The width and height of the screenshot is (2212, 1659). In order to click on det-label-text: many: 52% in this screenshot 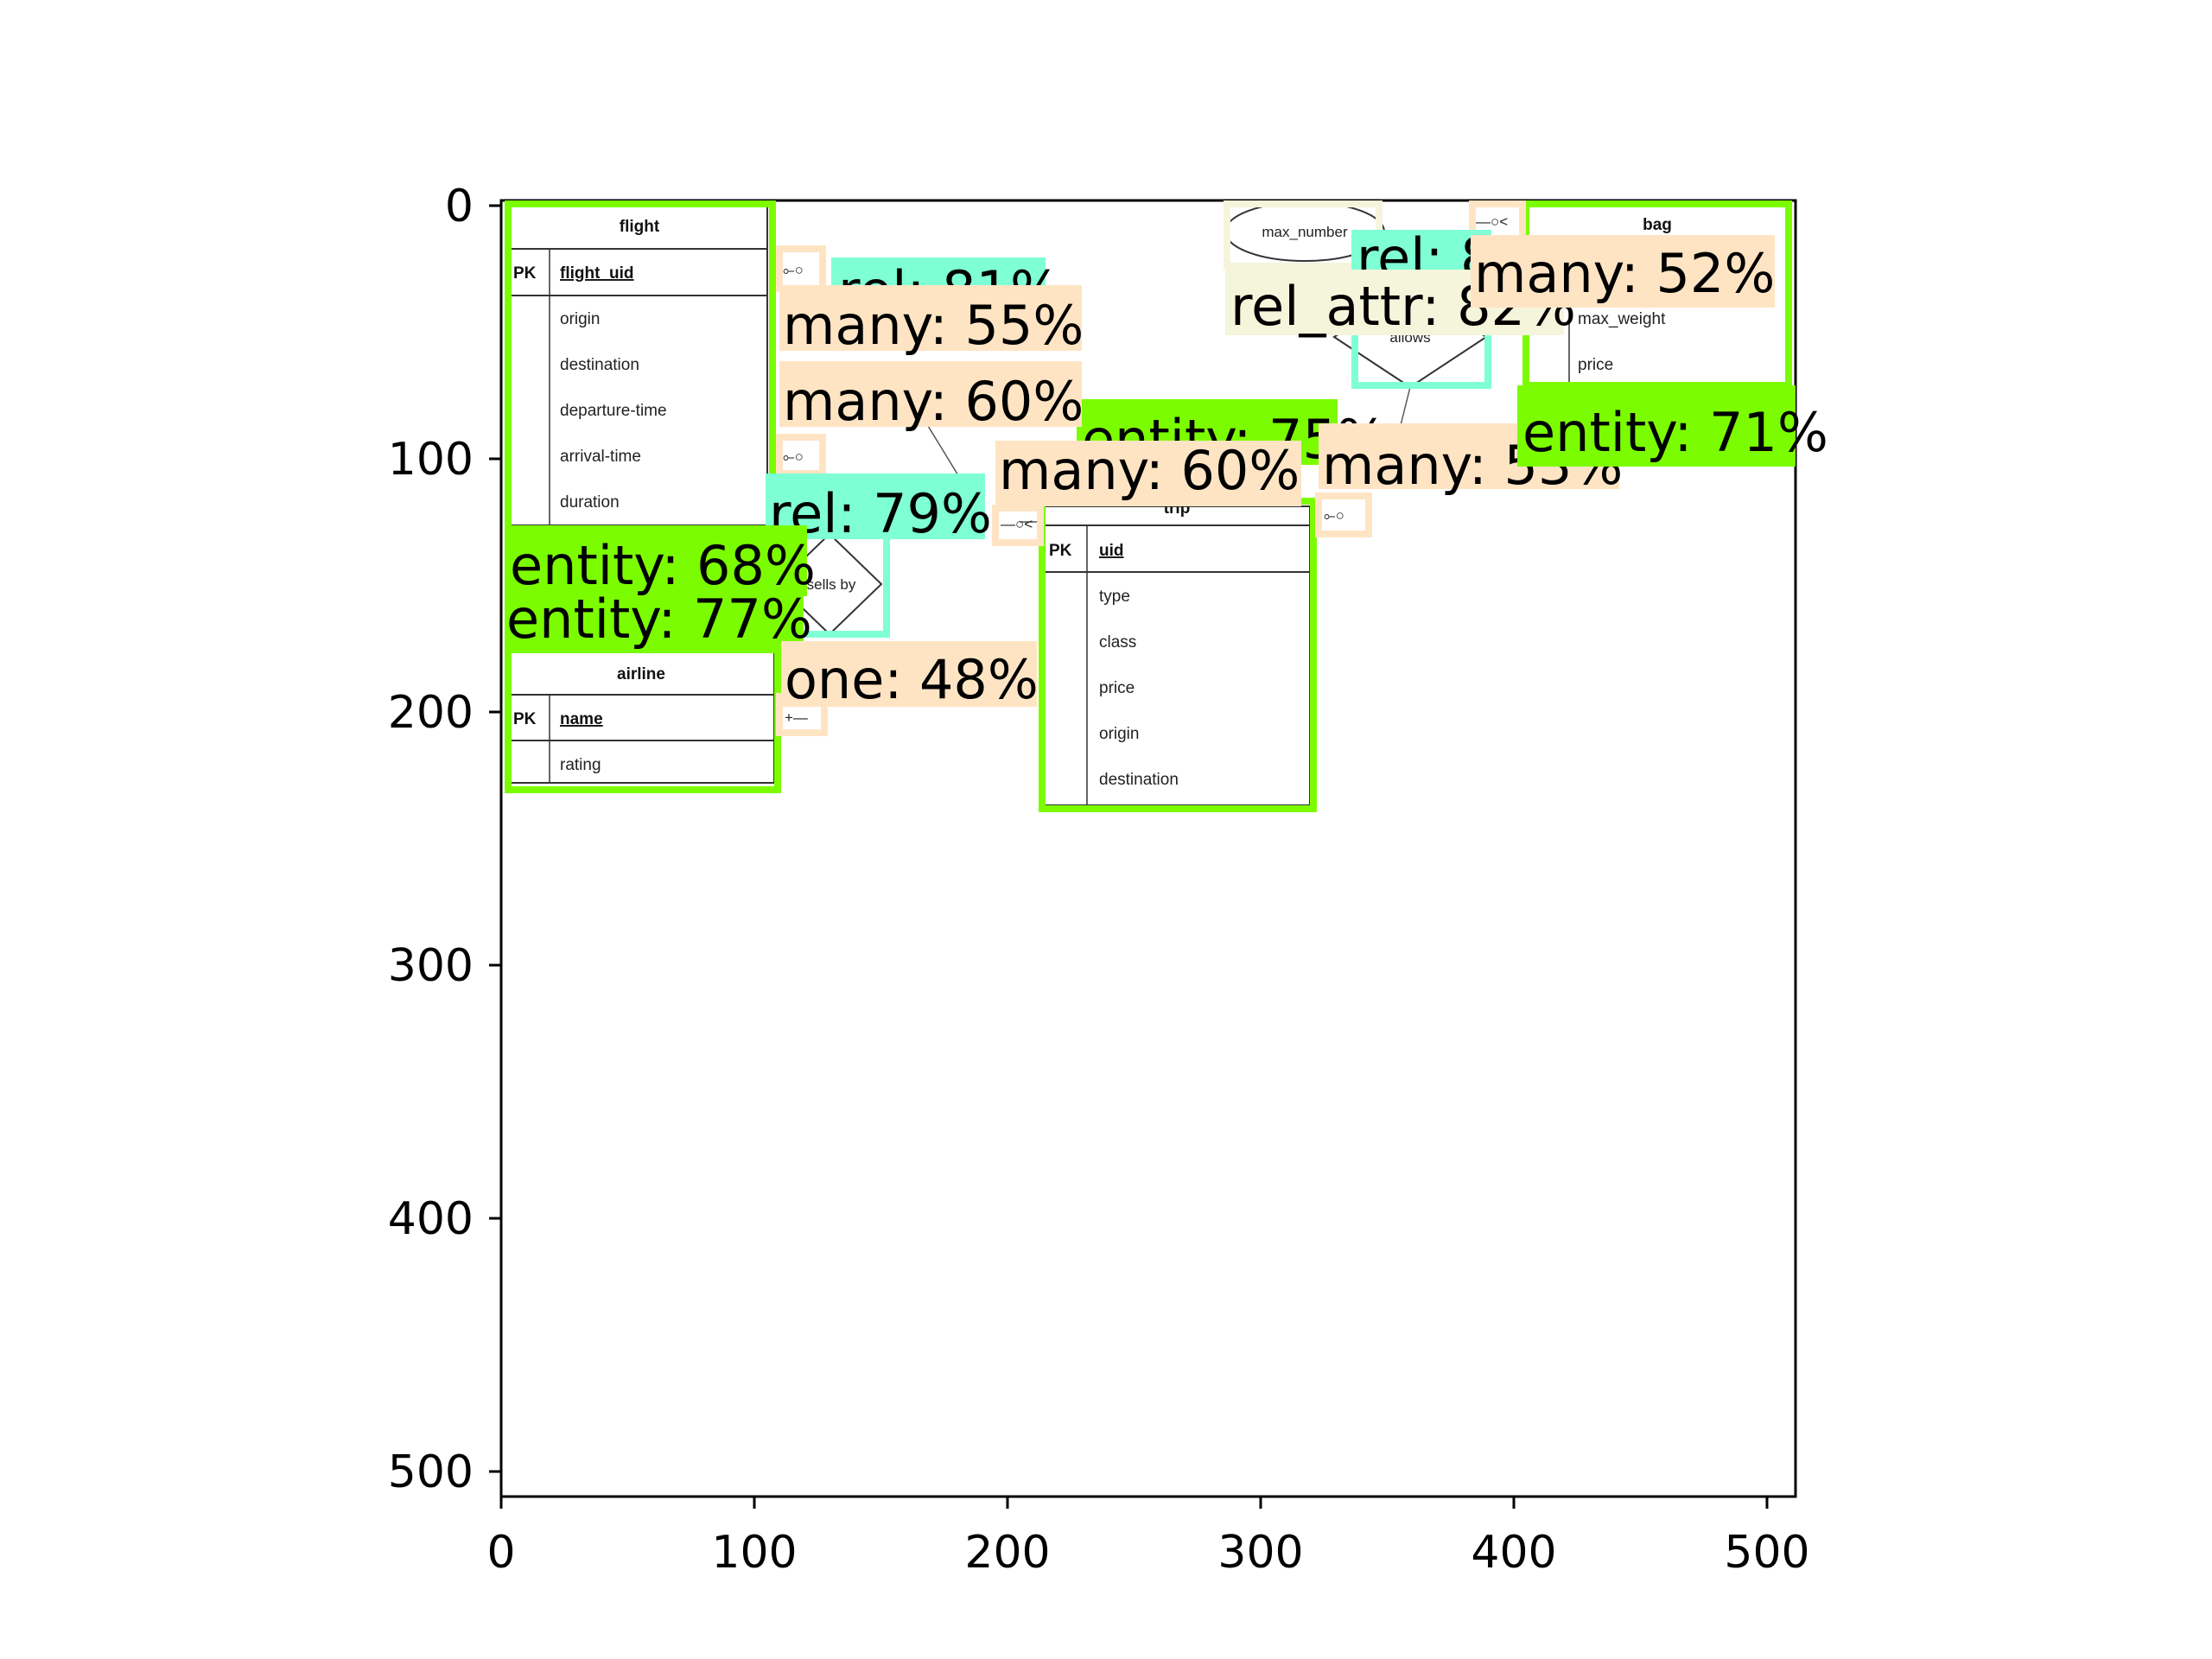, I will do `click(1624, 273)`.